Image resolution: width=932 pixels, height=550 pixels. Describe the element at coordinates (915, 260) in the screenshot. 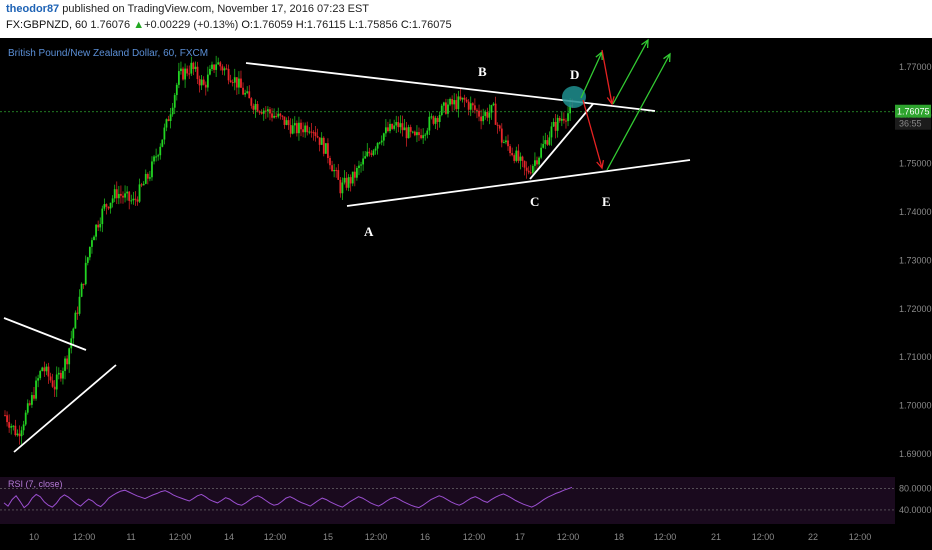

I see `price-tick-label: 1.73000` at that location.